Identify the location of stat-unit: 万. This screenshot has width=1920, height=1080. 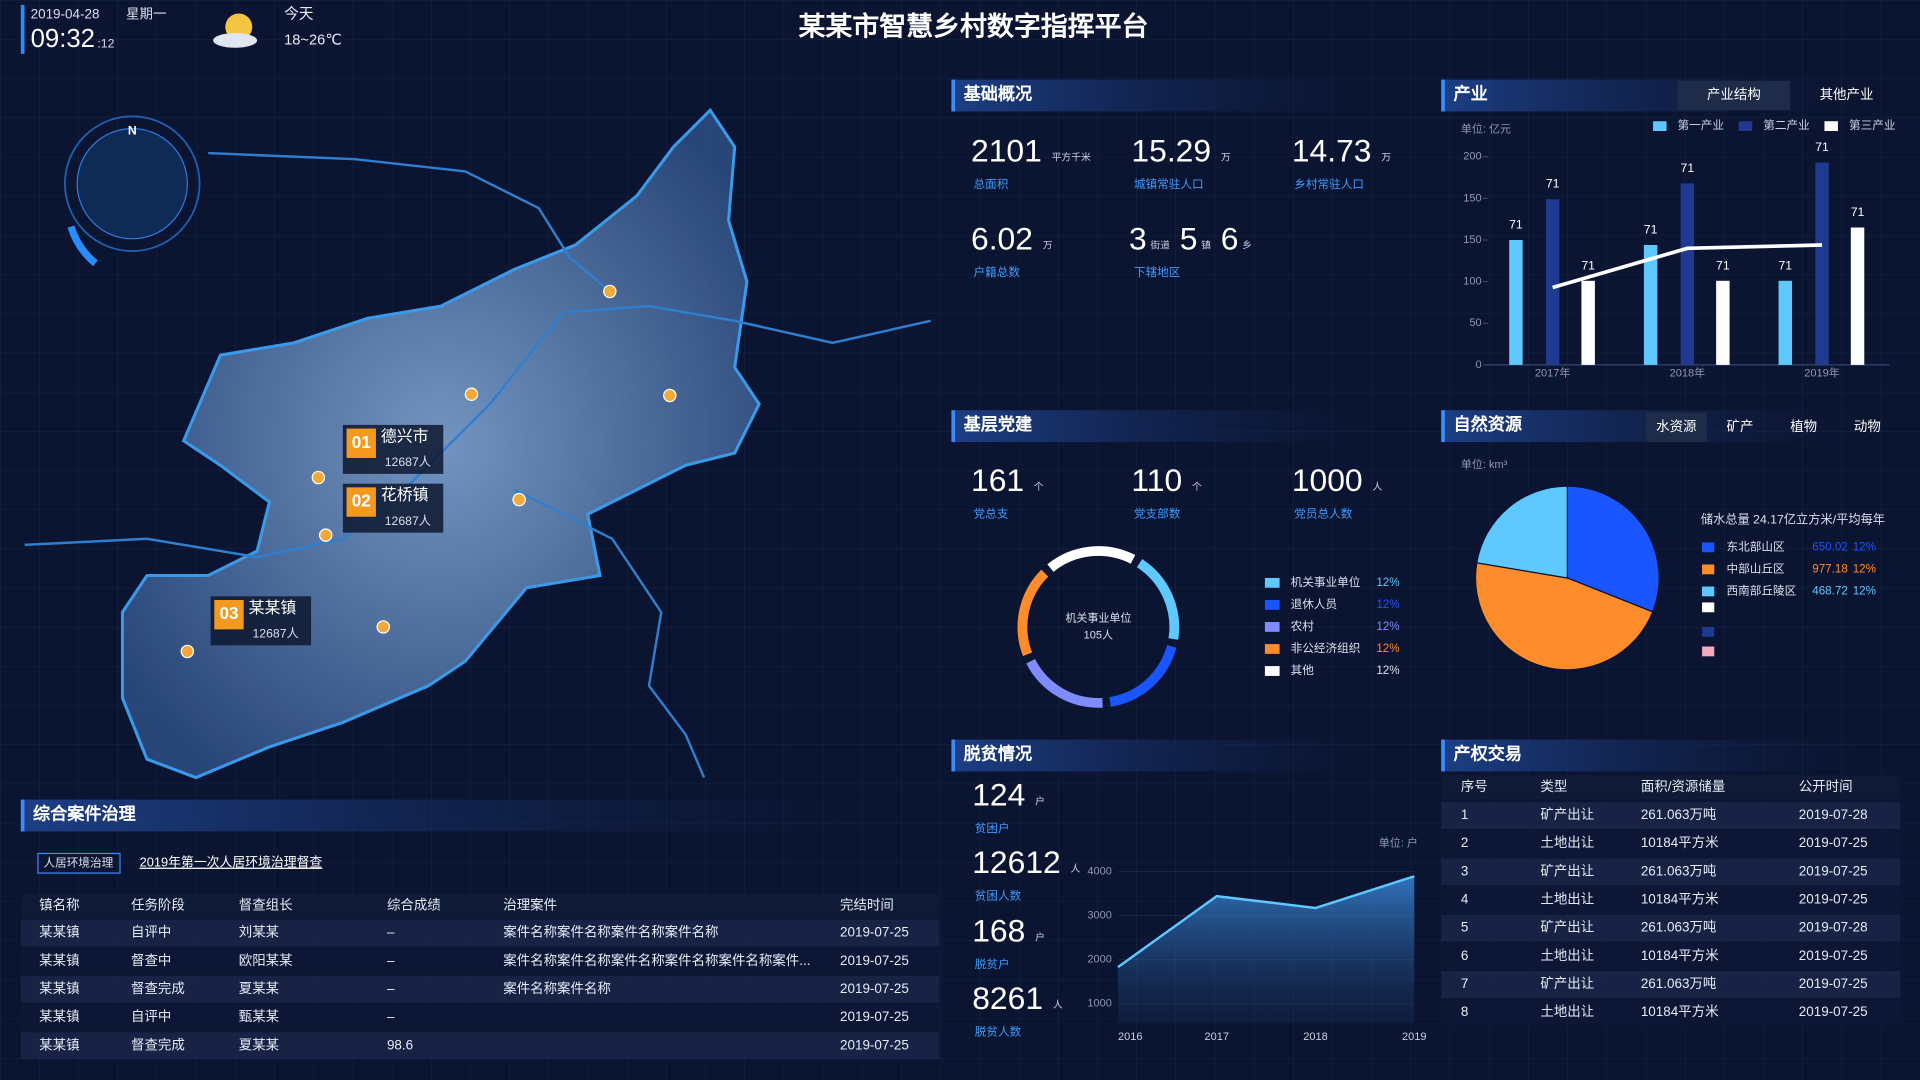
(1386, 158).